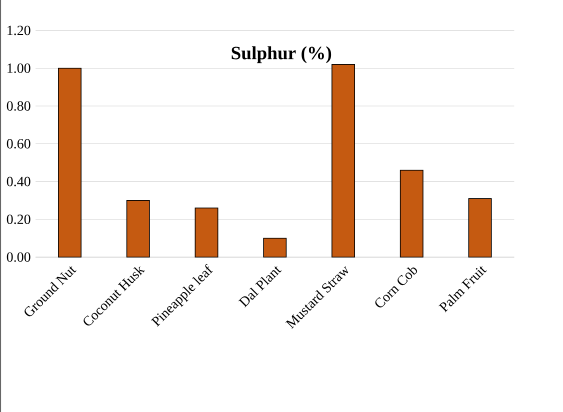 The image size is (563, 412). I want to click on y-tick-label: 0.40, so click(18, 181).